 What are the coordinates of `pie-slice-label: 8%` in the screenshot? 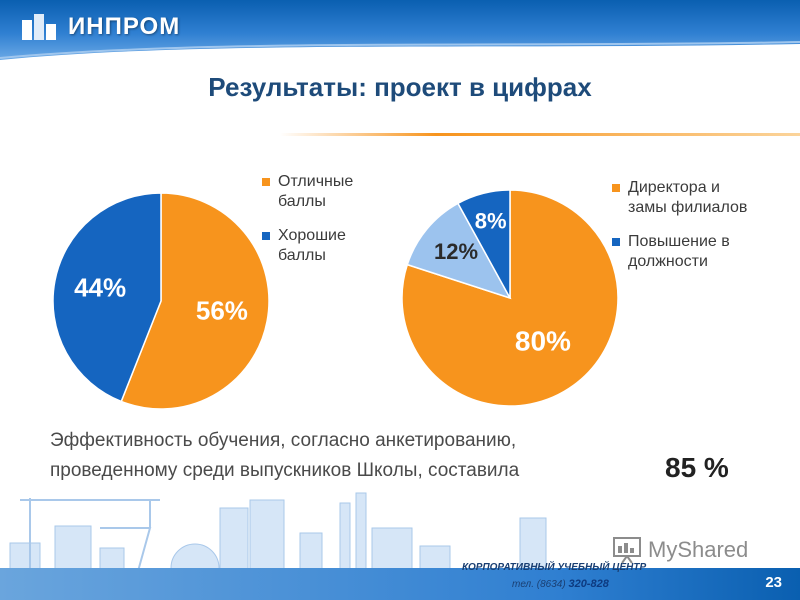 It's located at (491, 220).